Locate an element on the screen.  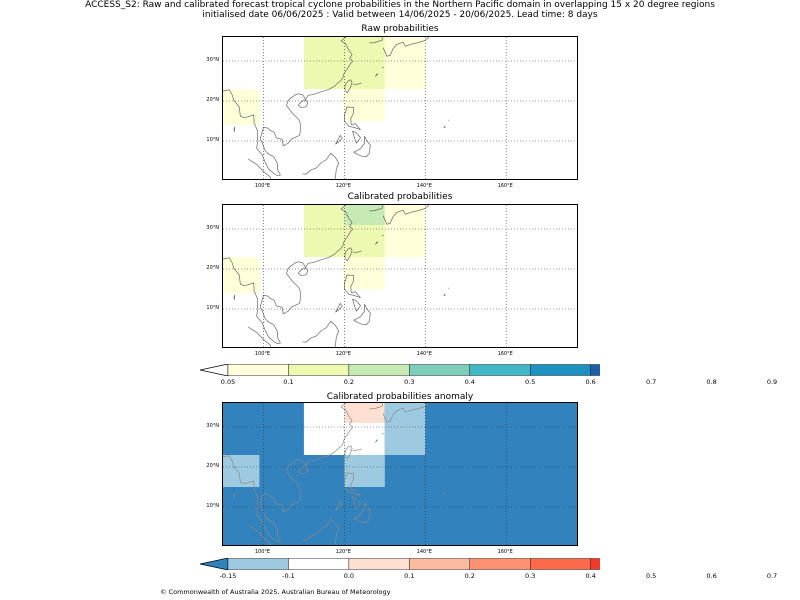
panel-title-raw: Raw probabilities is located at coordinates (400, 29).